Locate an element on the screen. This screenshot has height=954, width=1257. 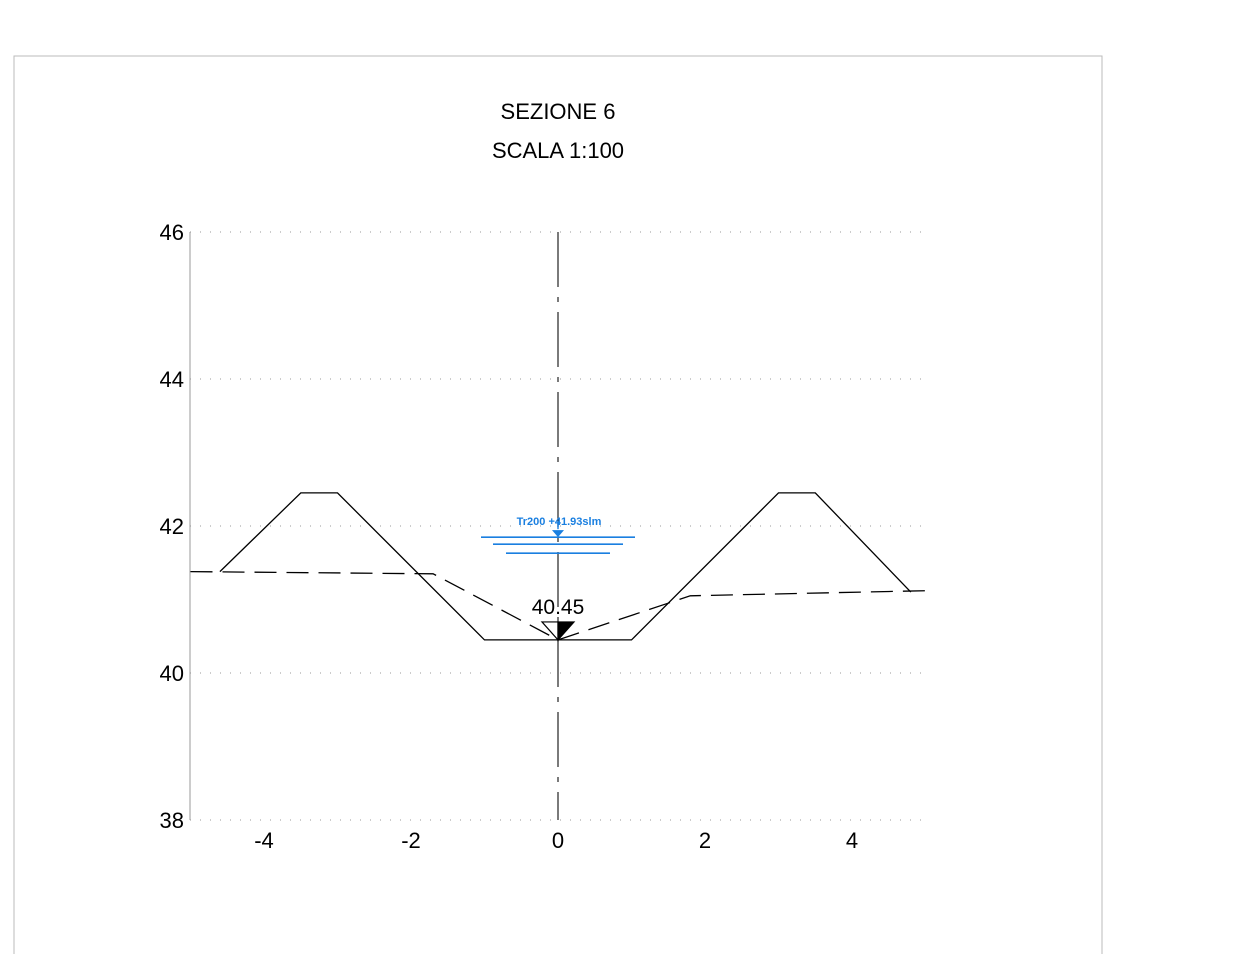
thalweg-marker-left is located at coordinates (549, 631).